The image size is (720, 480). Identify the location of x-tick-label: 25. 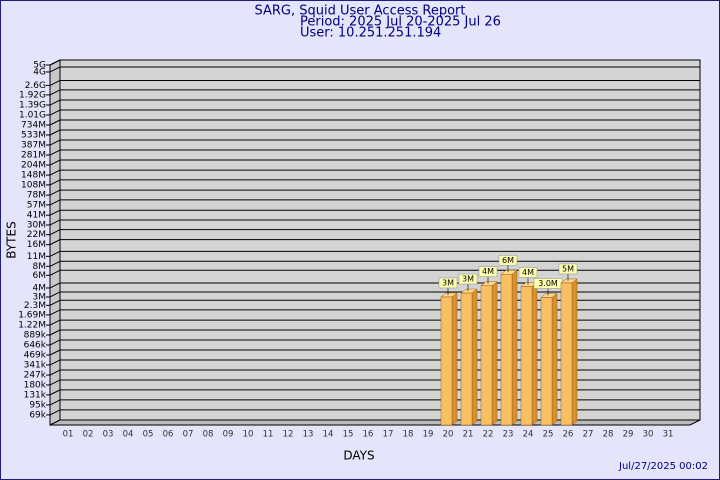
(548, 435).